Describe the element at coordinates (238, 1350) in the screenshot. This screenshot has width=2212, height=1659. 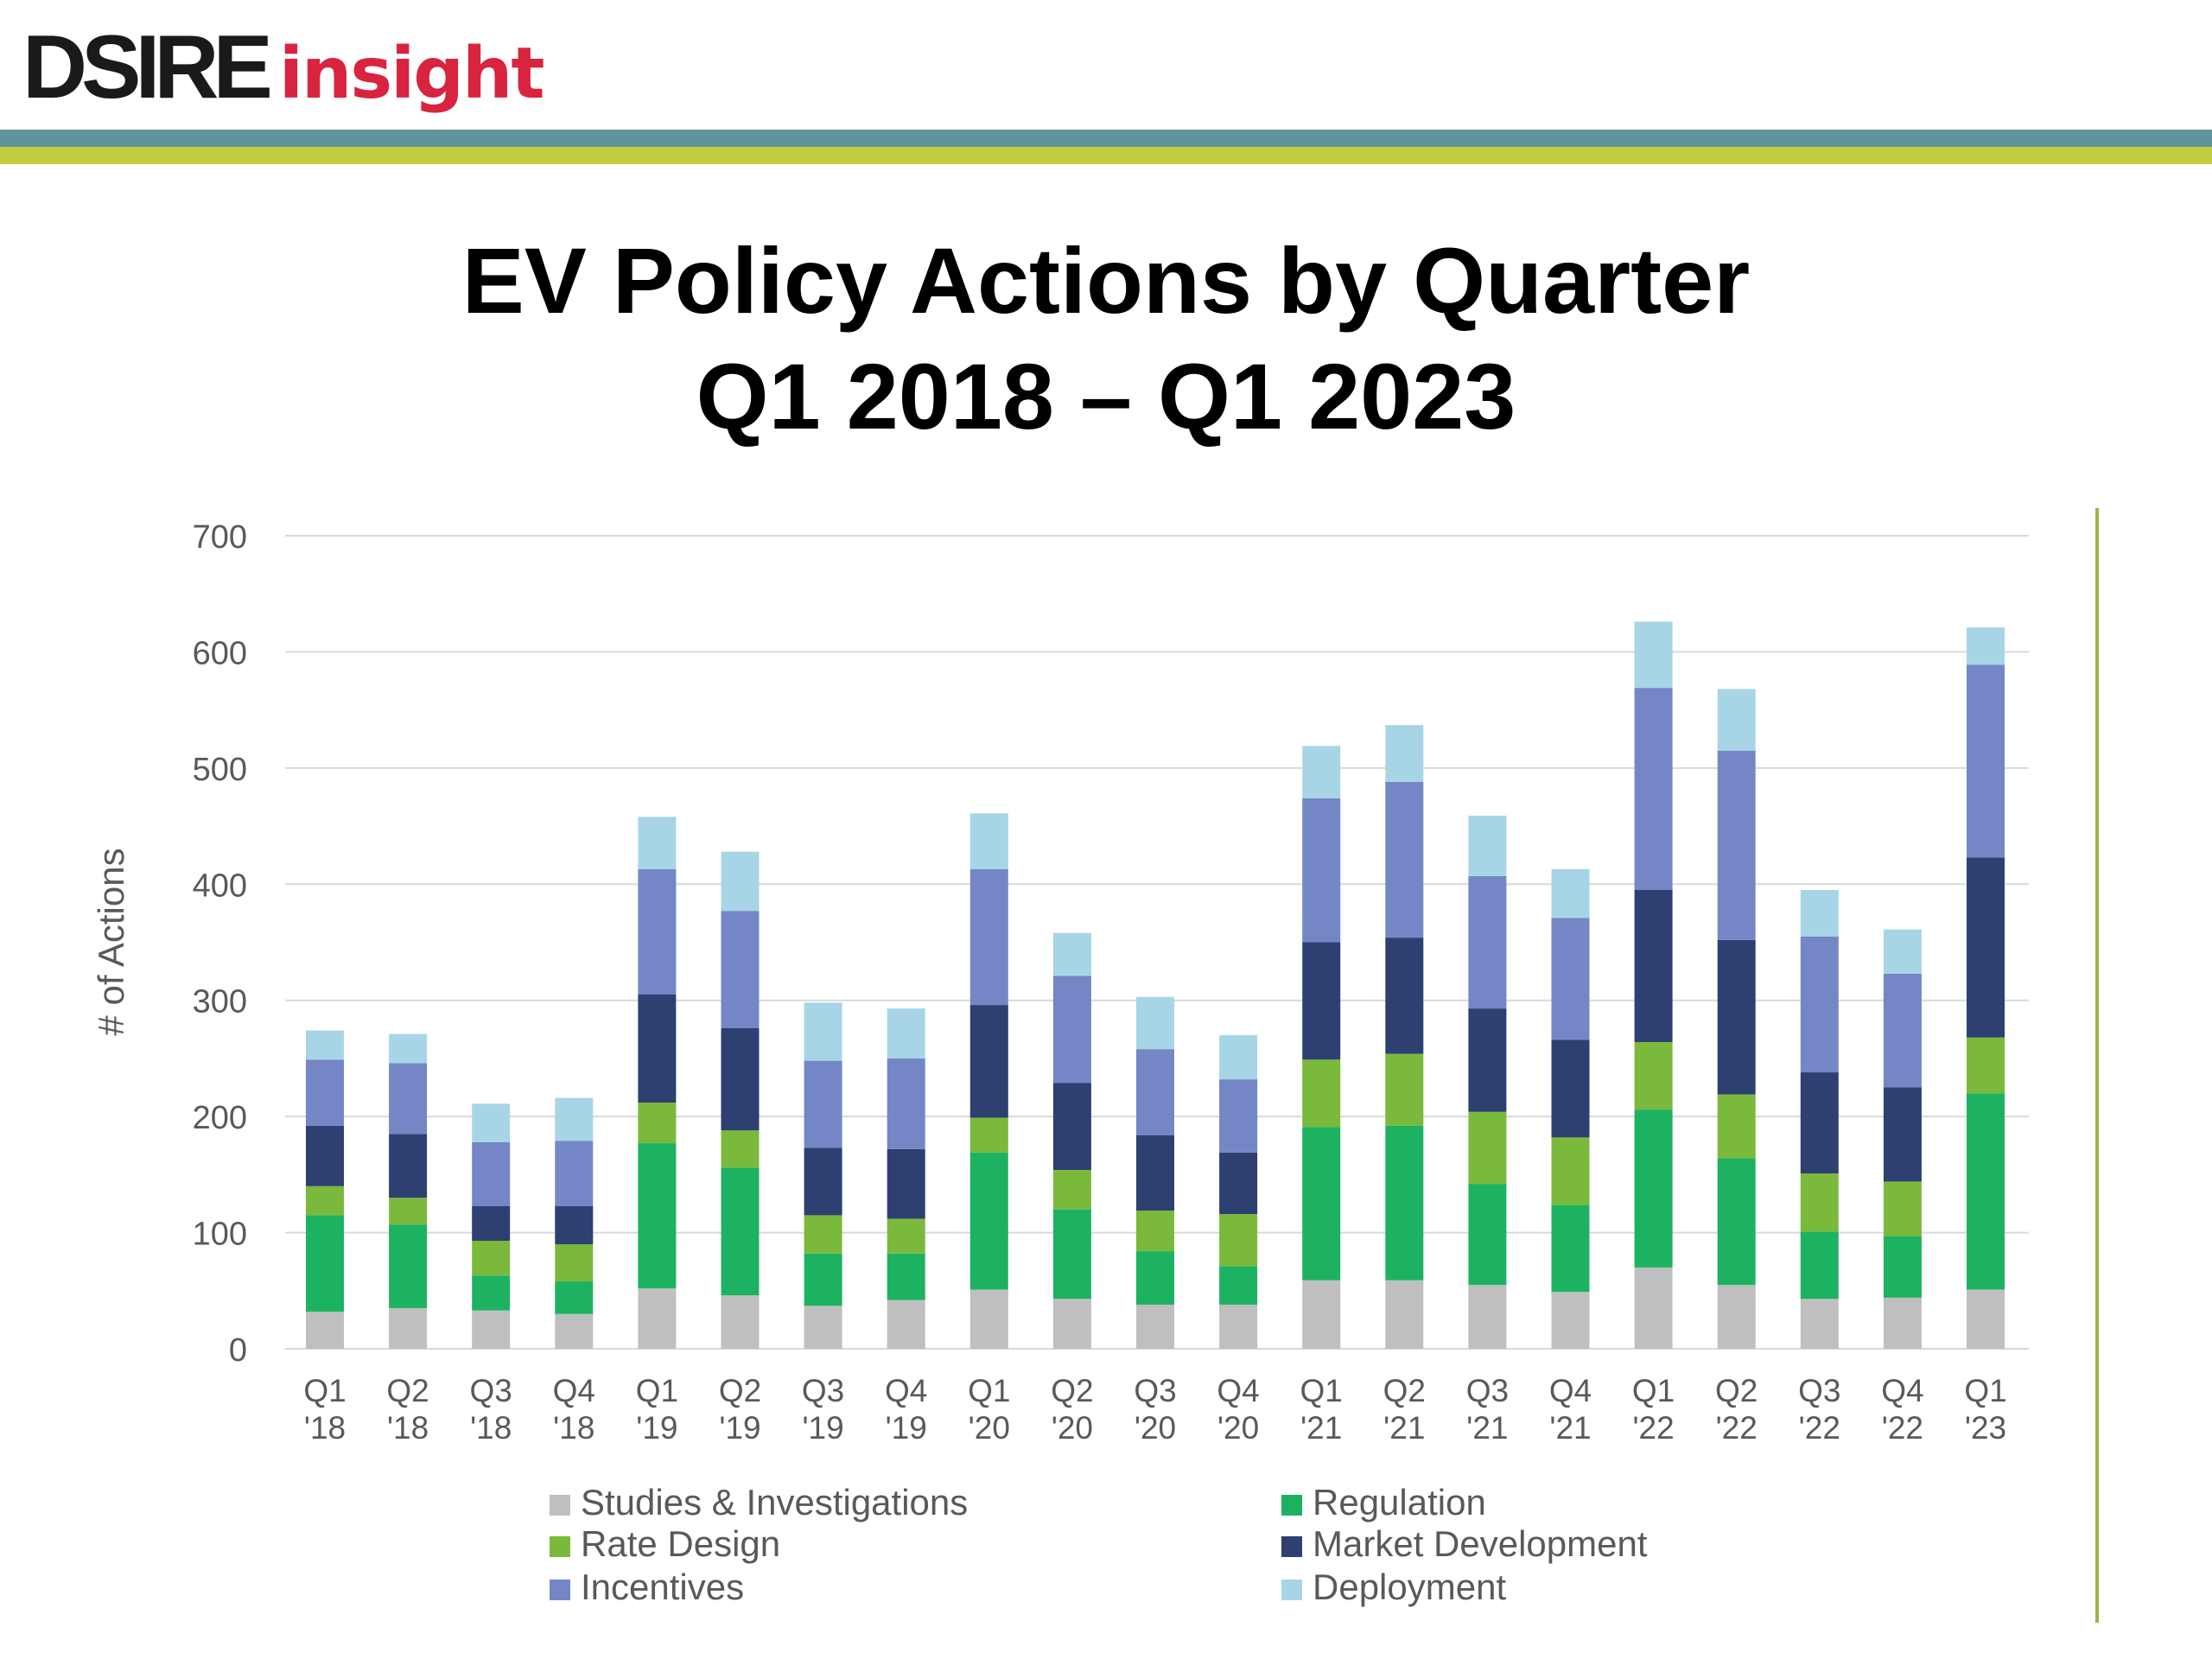
I see `y-tick-label: 0` at that location.